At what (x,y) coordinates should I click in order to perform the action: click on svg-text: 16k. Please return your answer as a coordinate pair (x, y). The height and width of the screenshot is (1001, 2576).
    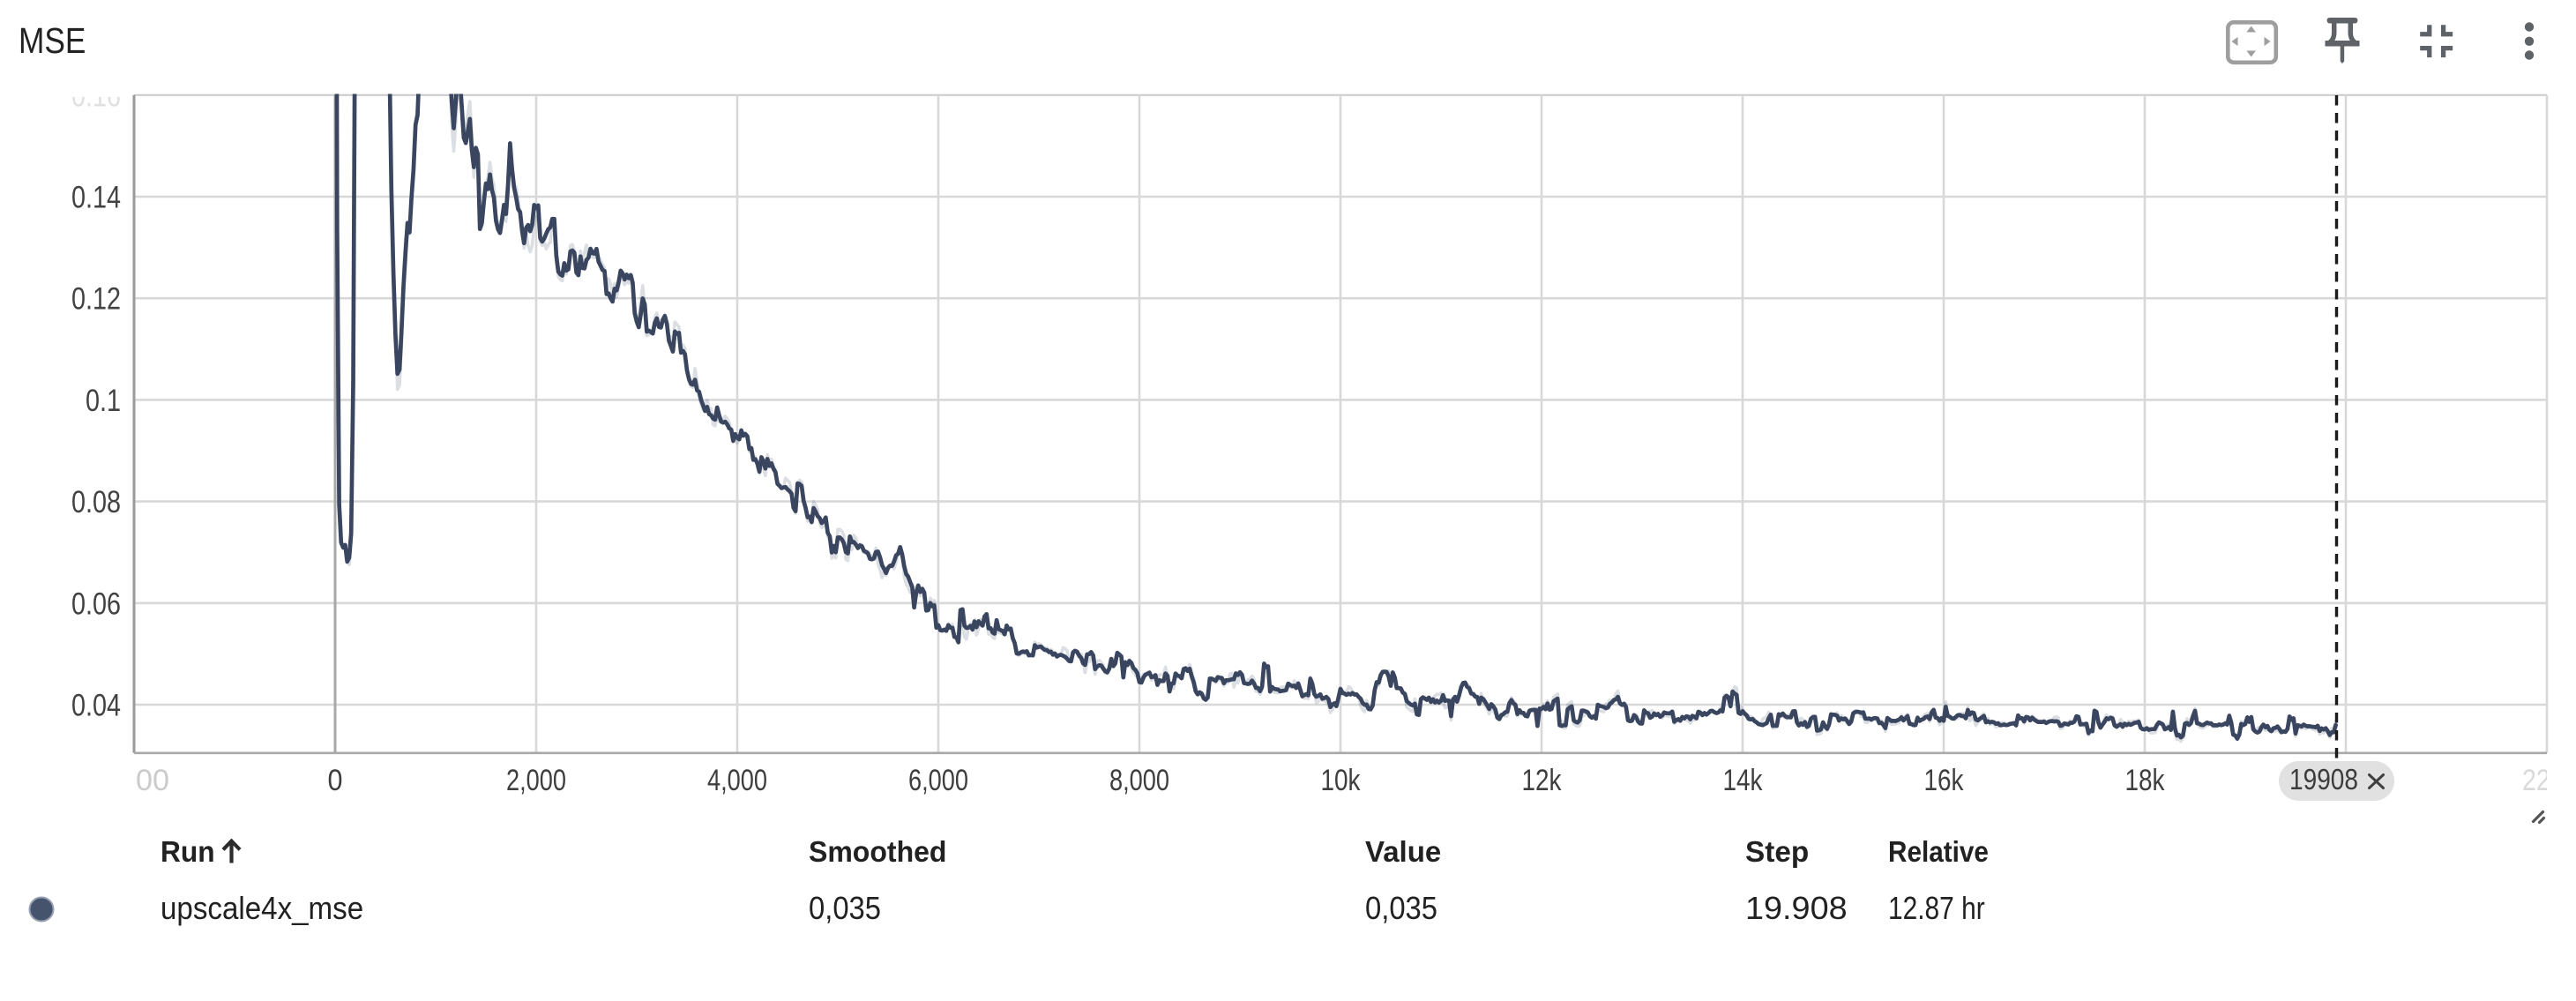
    Looking at the image, I should click on (1944, 780).